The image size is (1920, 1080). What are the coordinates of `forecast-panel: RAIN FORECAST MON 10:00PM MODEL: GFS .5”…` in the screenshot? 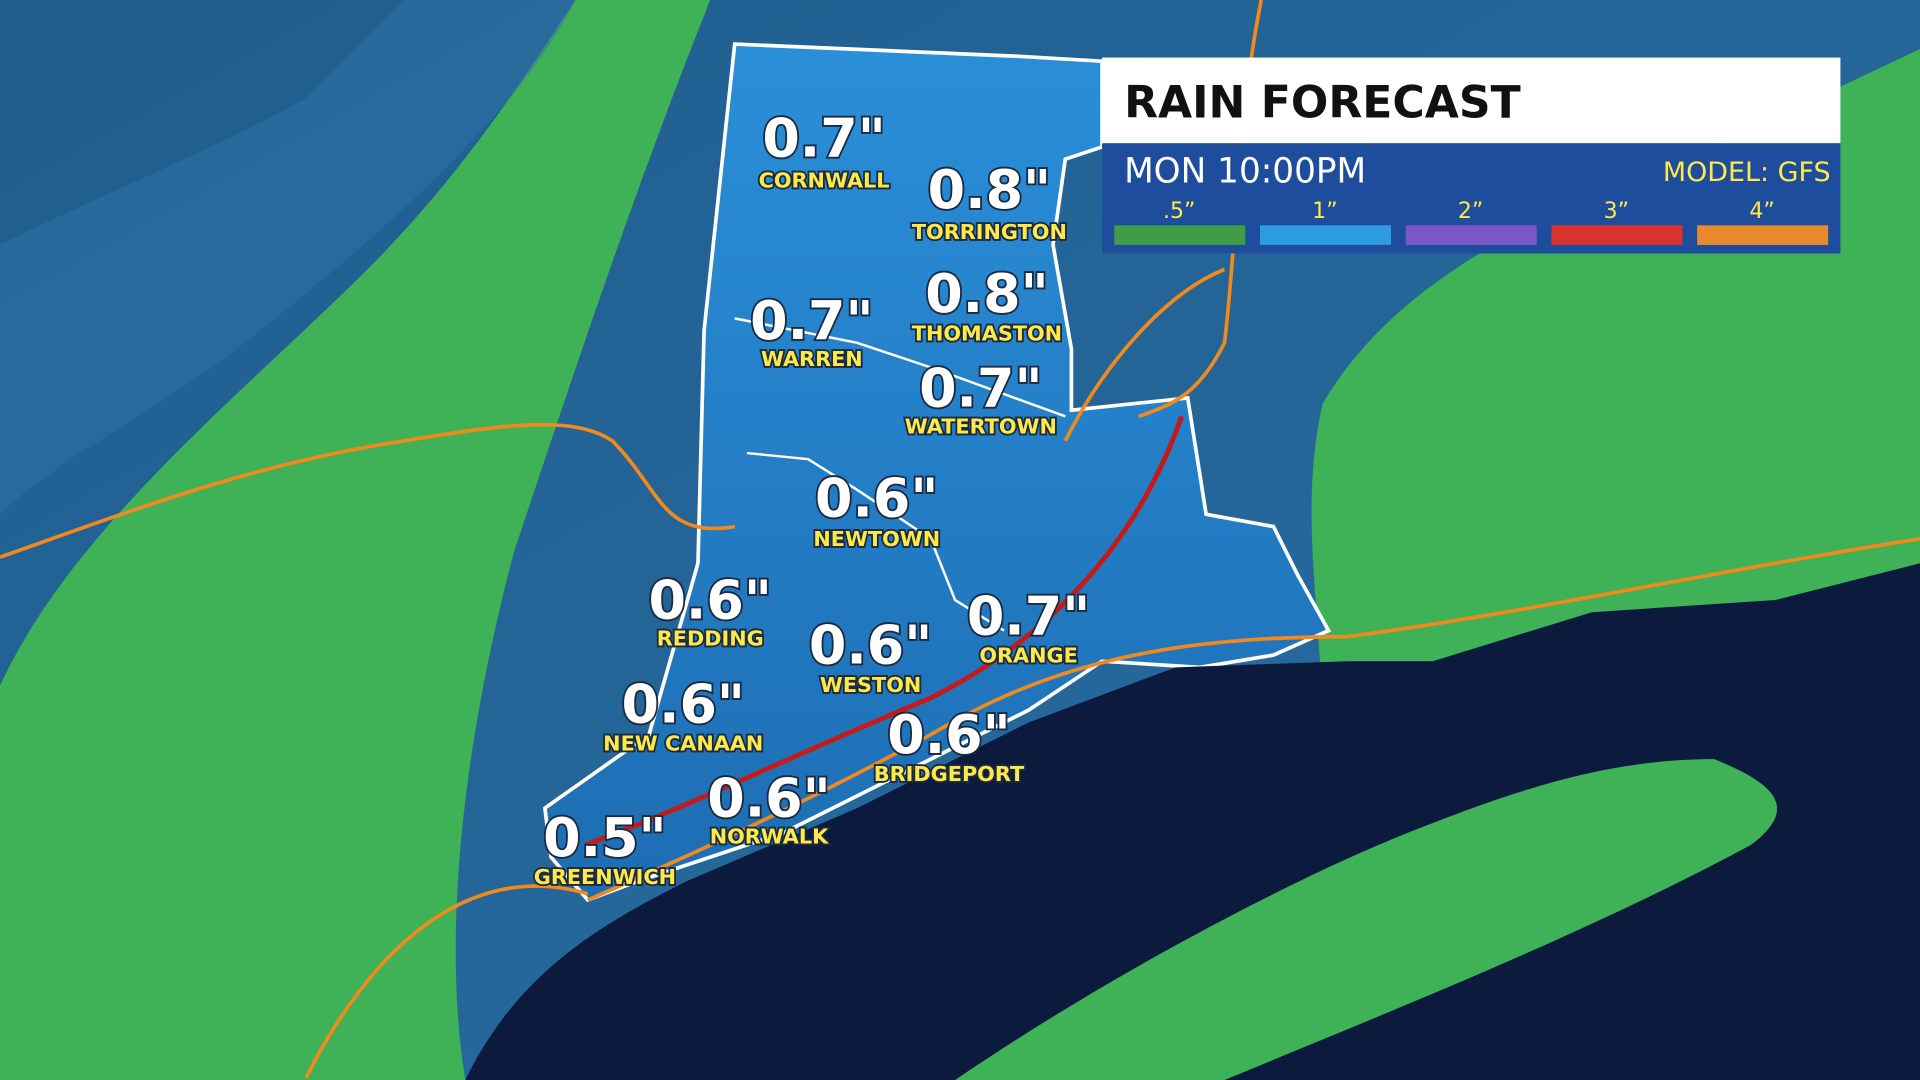 It's located at (1471, 155).